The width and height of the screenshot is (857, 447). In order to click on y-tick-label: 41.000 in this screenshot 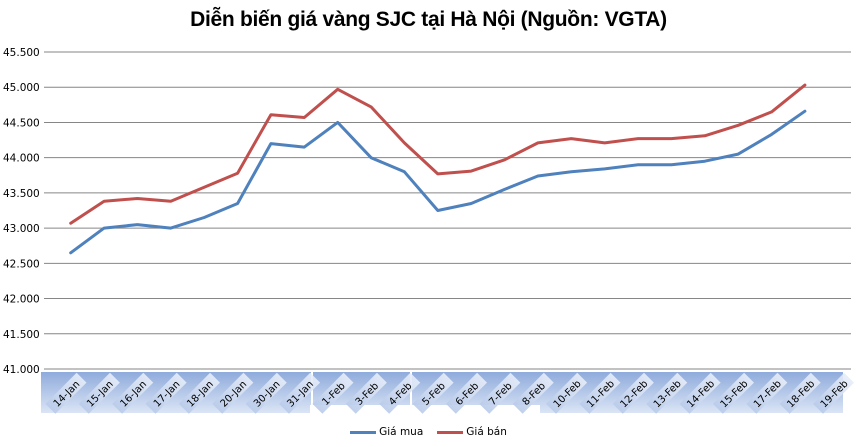, I will do `click(21, 370)`.